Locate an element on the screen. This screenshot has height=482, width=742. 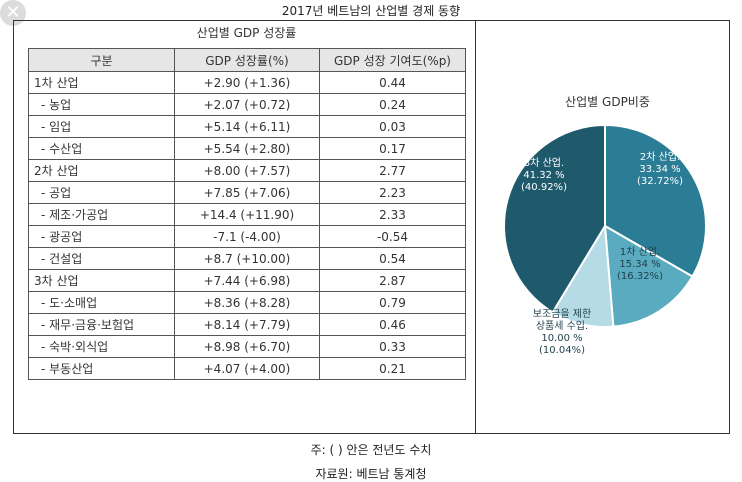
row-label: 1차 산업 is located at coordinates (101, 82).